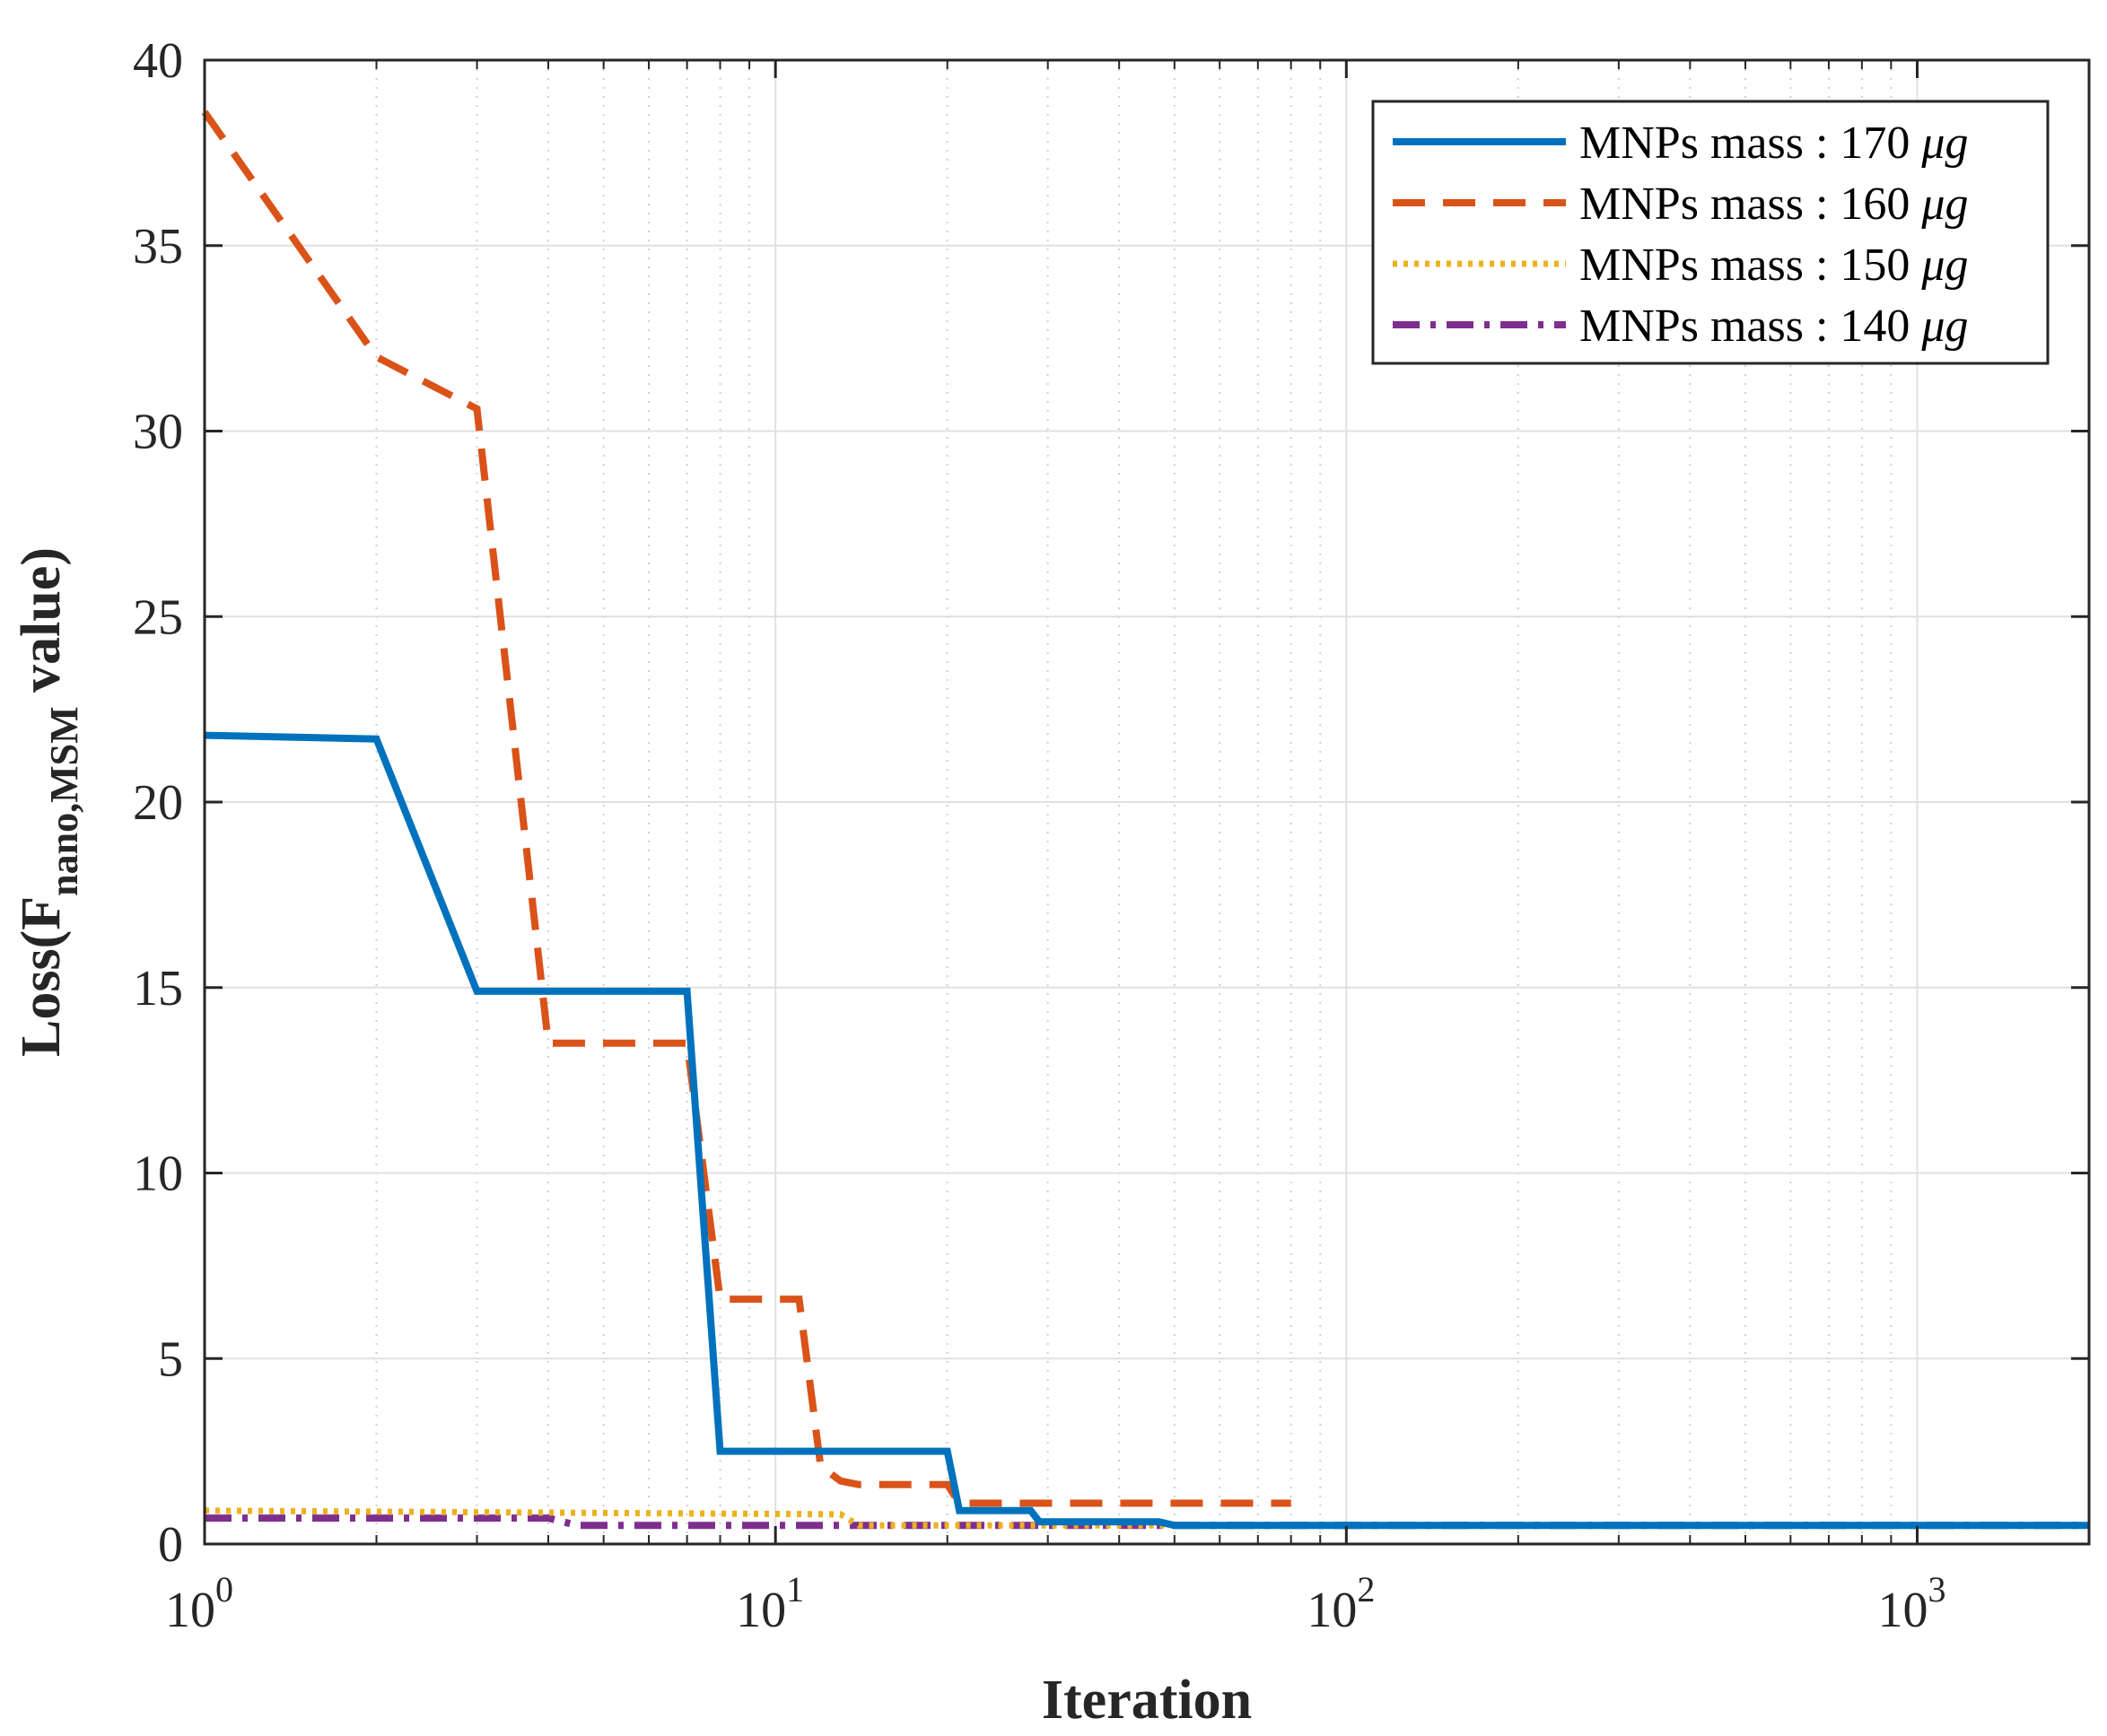  Describe the element at coordinates (158, 432) in the screenshot. I see `y-tick-label: 30` at that location.